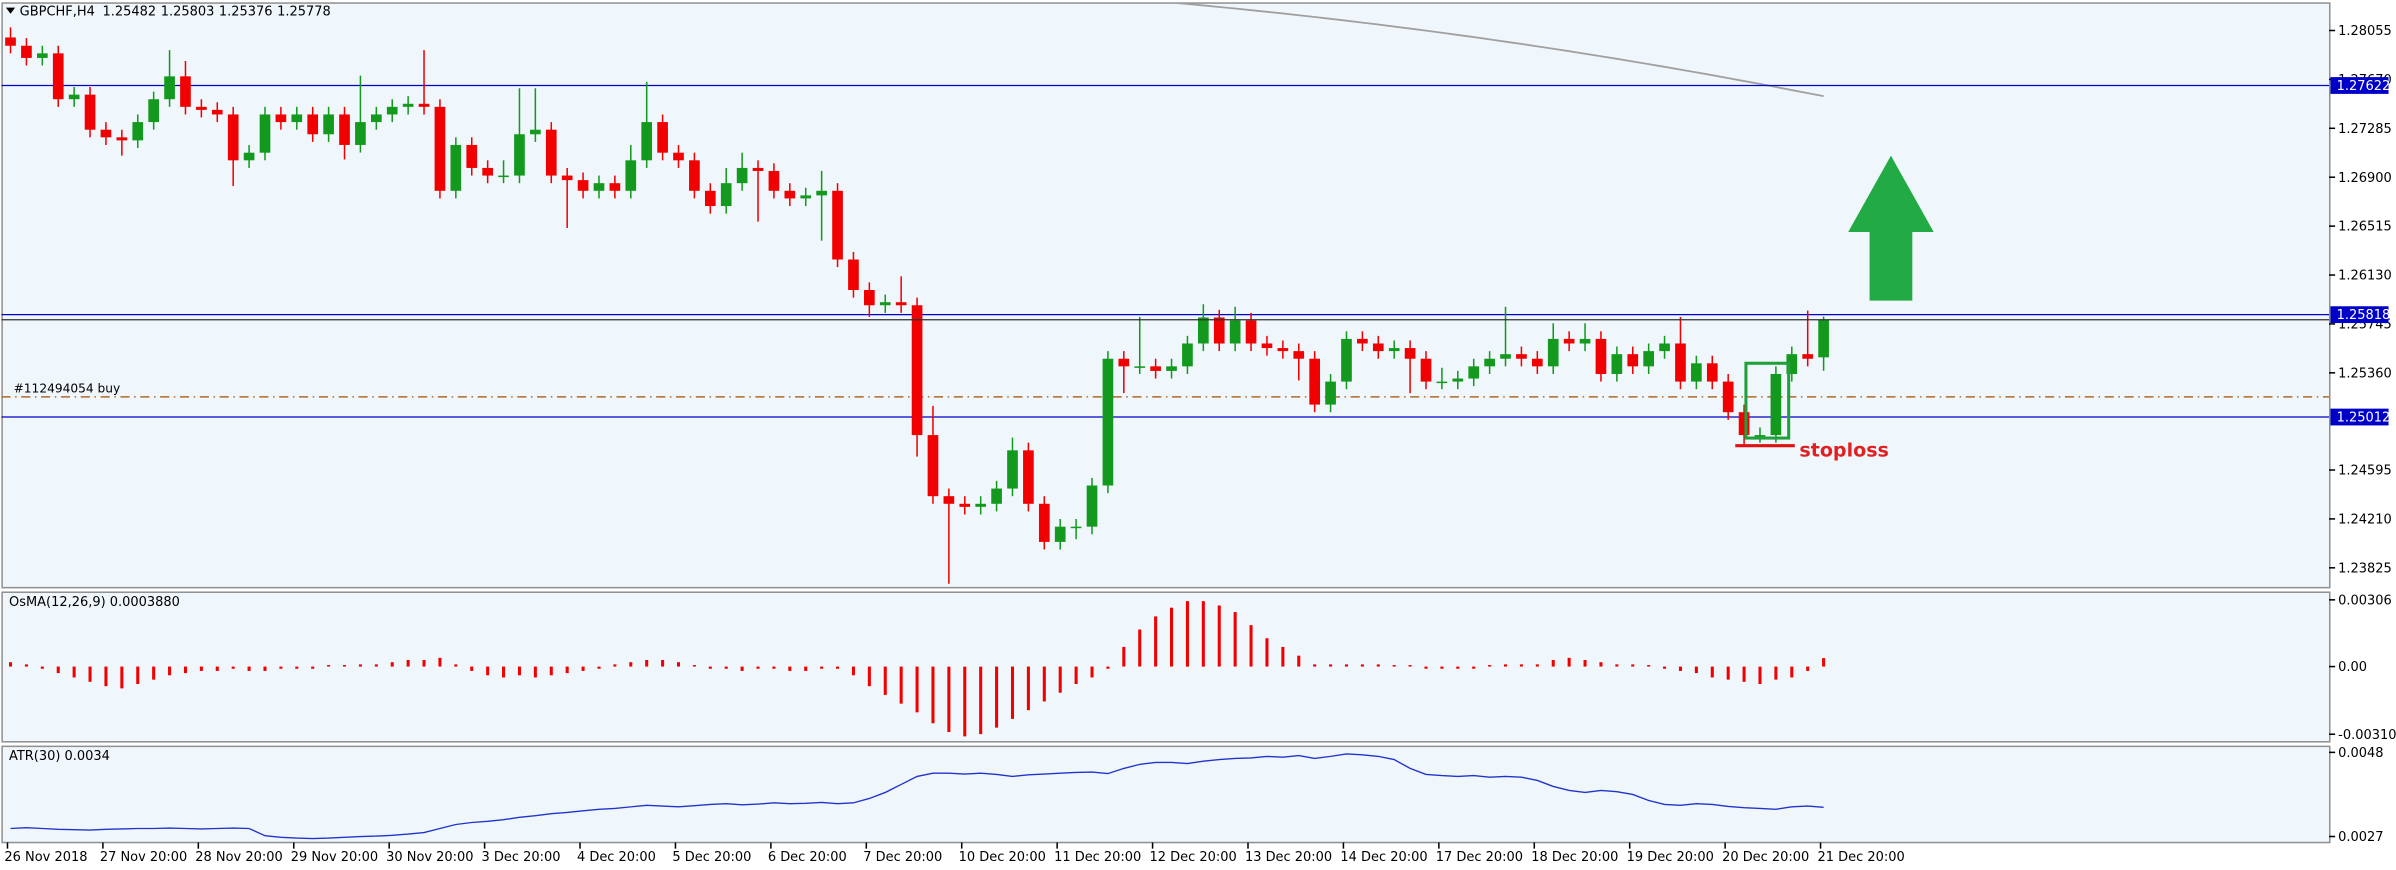  I want to click on x-tick-label: 6 Dec 20:00, so click(807, 857).